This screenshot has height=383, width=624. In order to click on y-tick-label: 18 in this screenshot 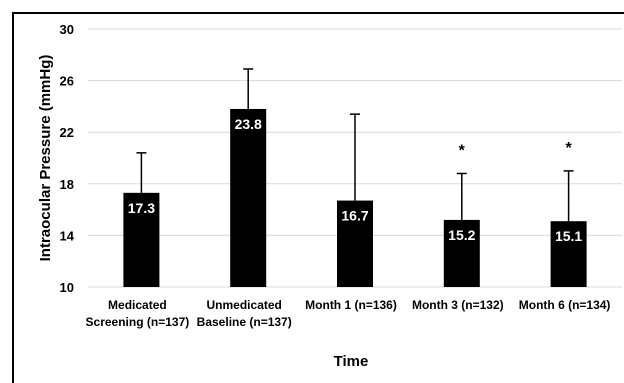, I will do `click(67, 184)`.